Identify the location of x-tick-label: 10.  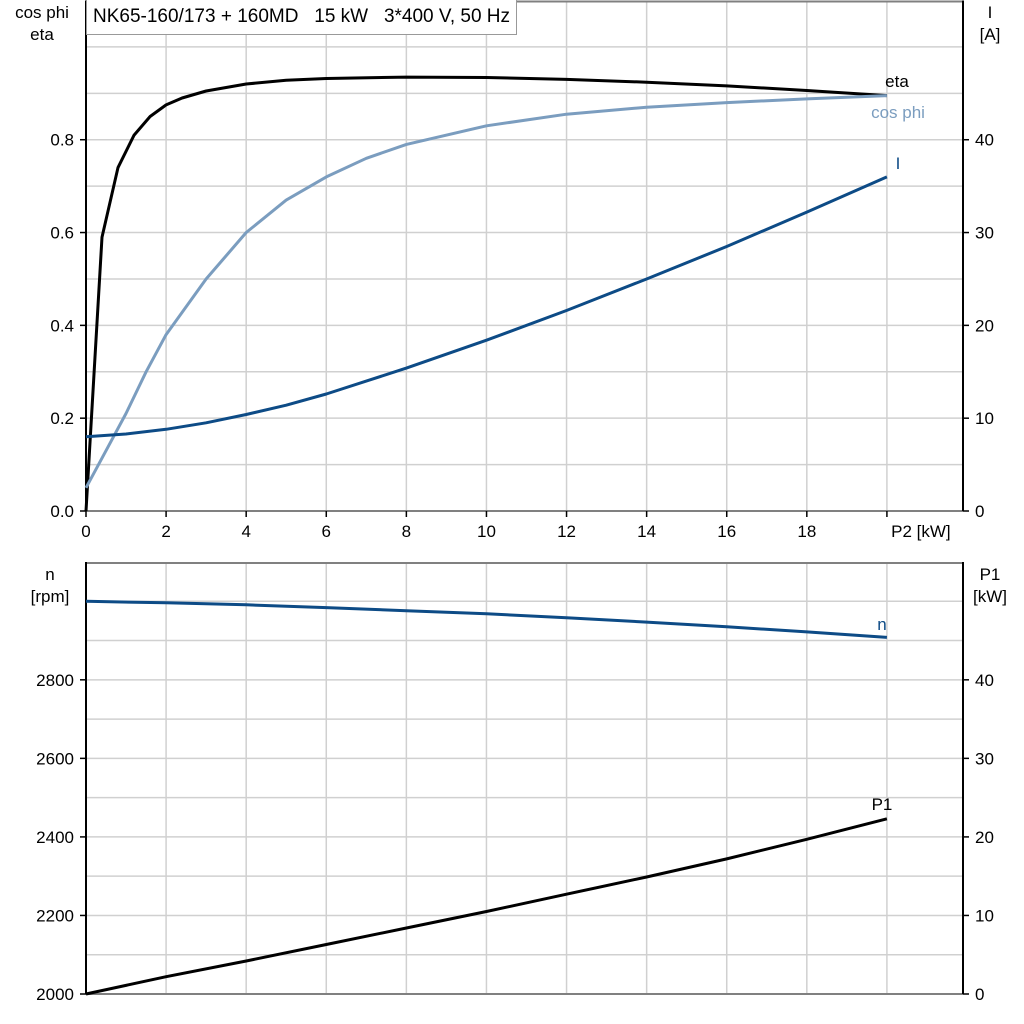
(486, 531).